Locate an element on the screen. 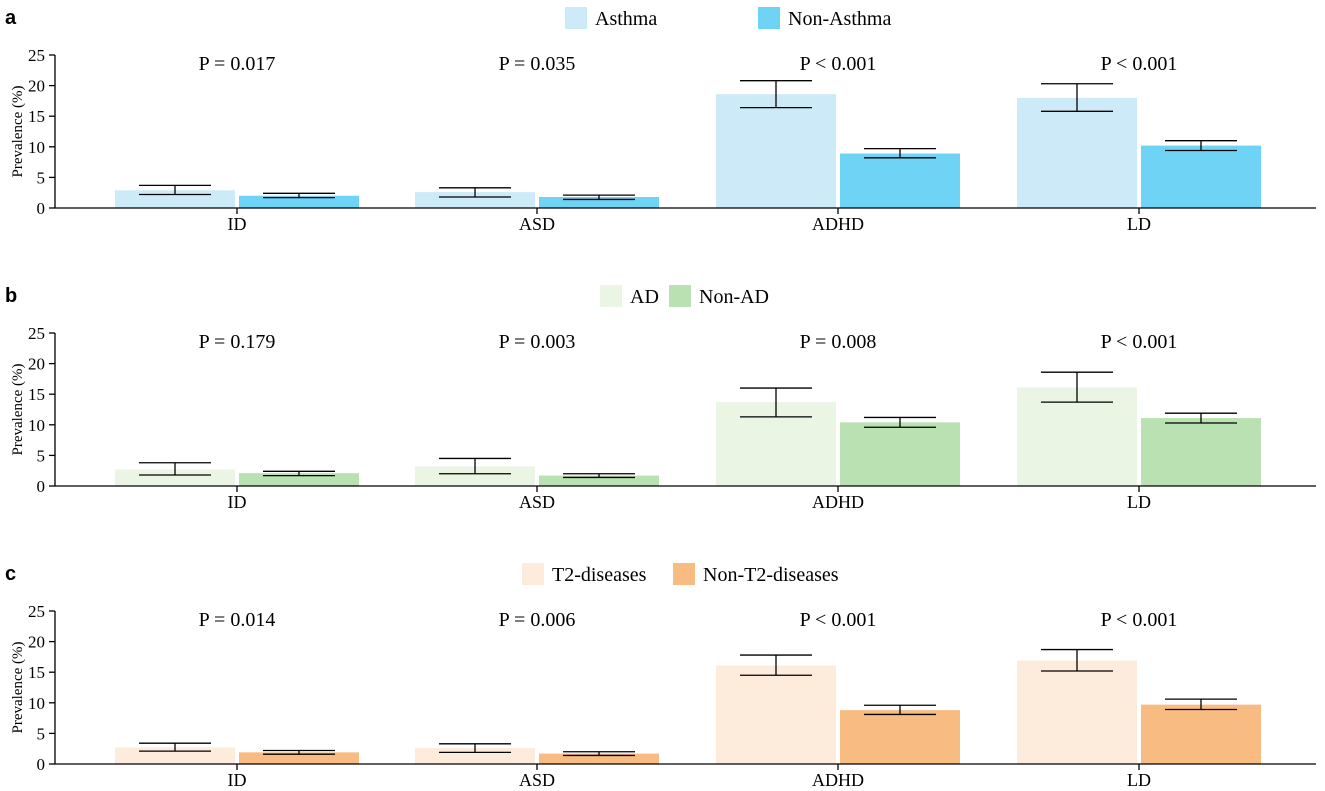  panel-letter: c is located at coordinates (10, 574).